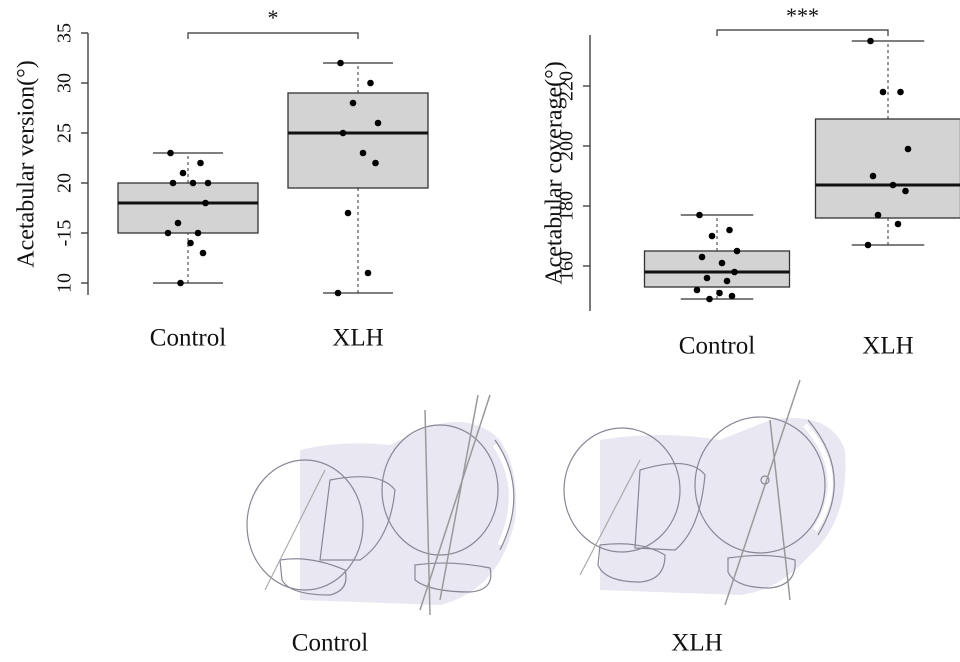 The width and height of the screenshot is (960, 662). Describe the element at coordinates (65, 83) in the screenshot. I see `y-tick-label: 30` at that location.